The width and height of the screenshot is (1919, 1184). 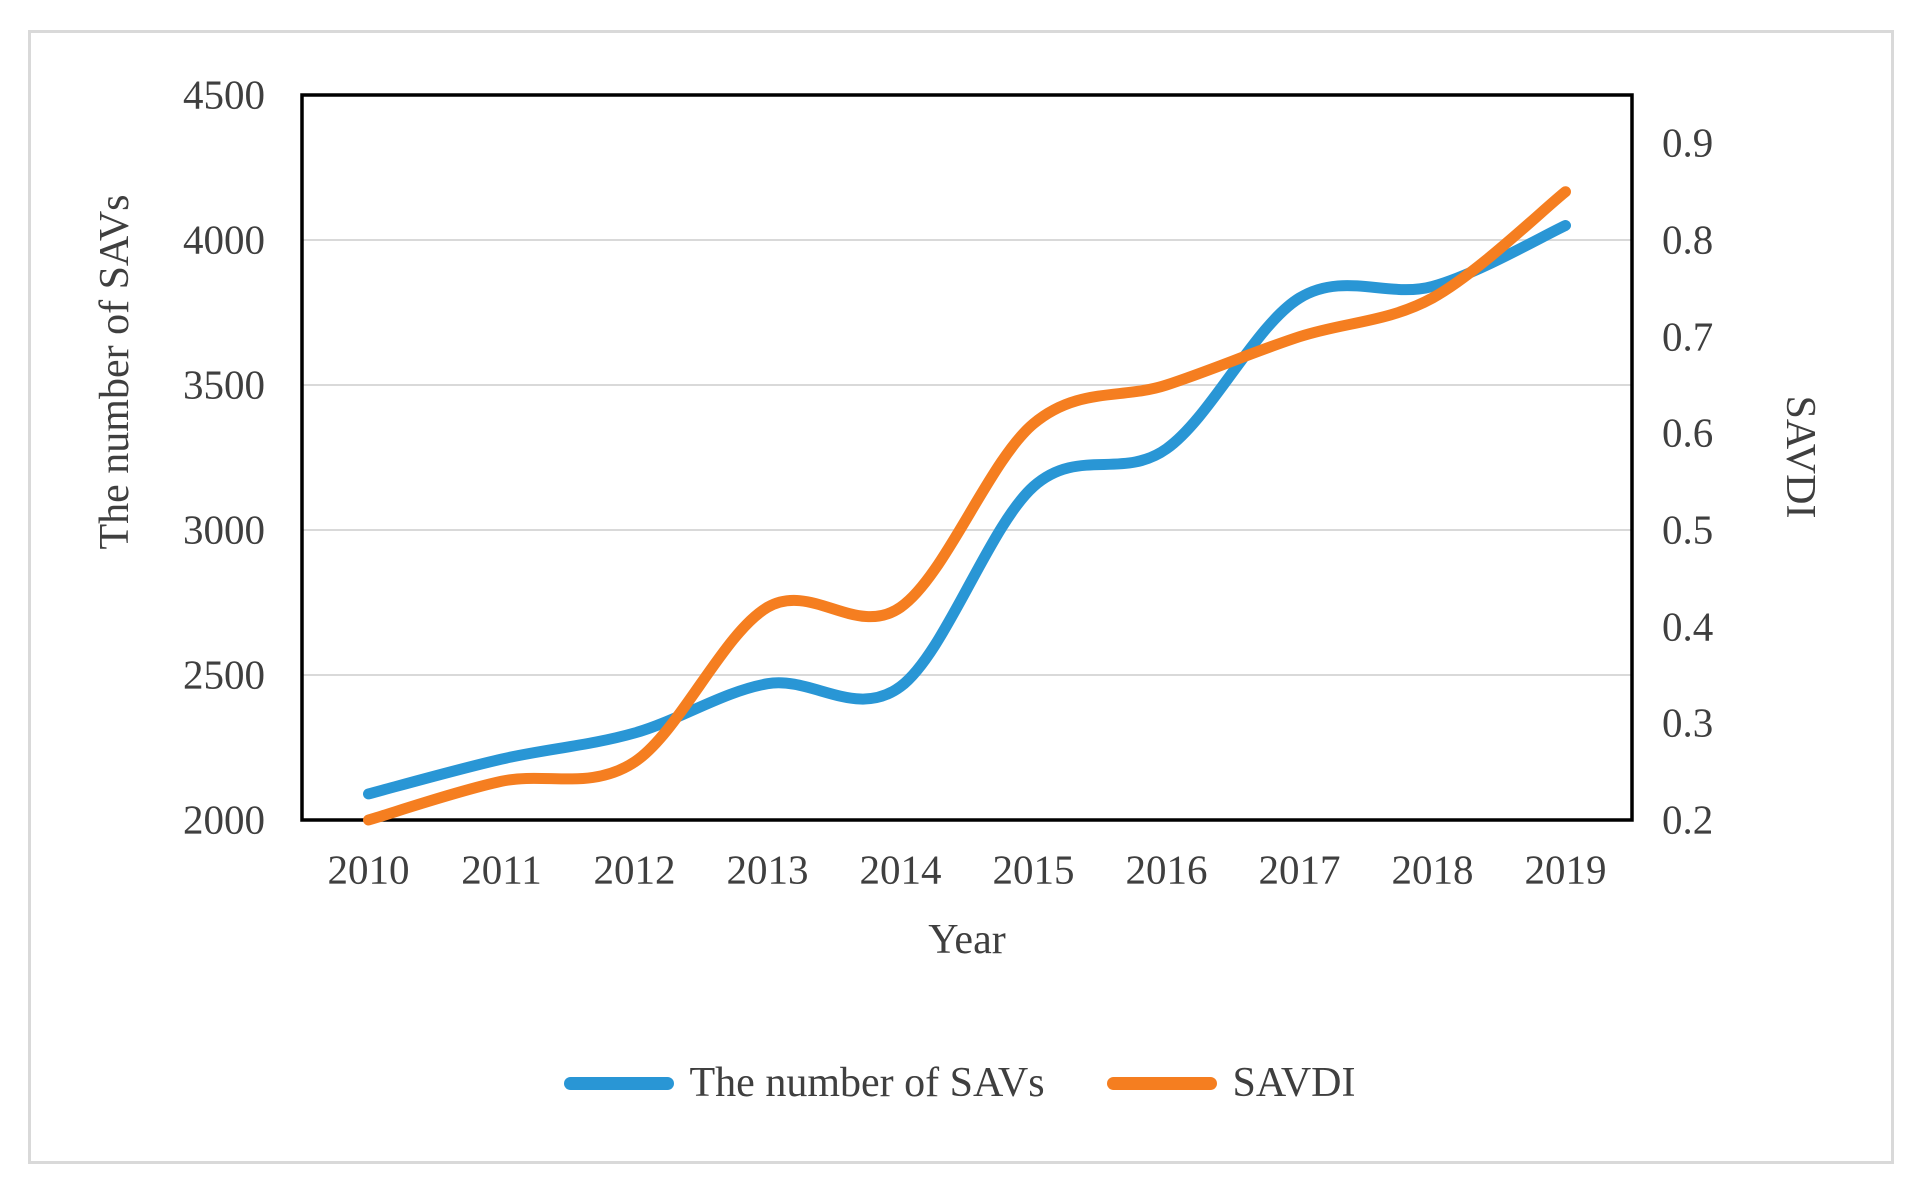 I want to click on x-axis-tick-label: 2015, so click(x=1033, y=869).